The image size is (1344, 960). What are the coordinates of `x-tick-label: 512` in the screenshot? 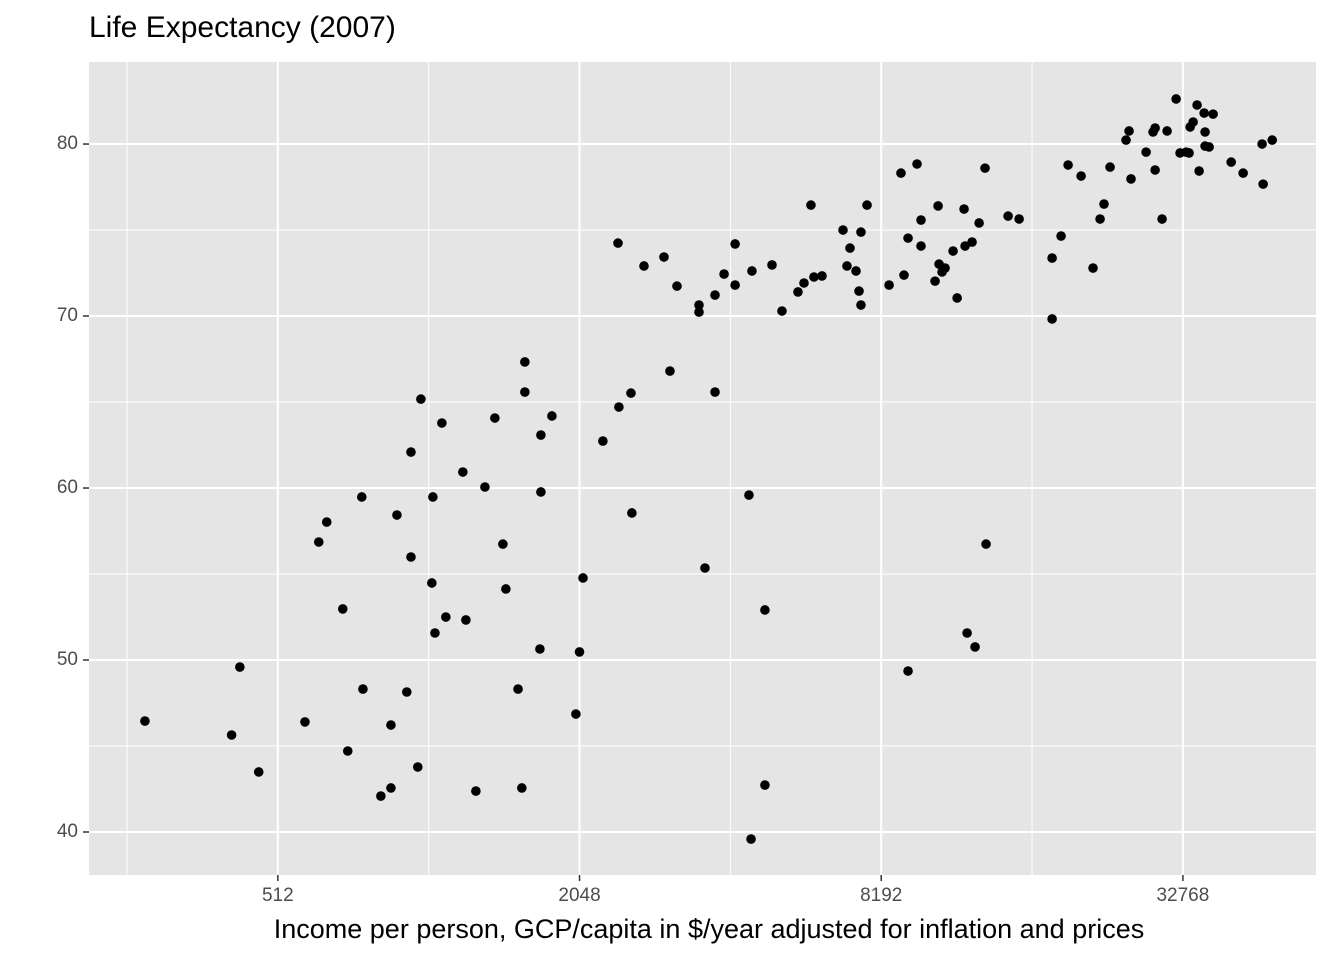 It's located at (278, 895).